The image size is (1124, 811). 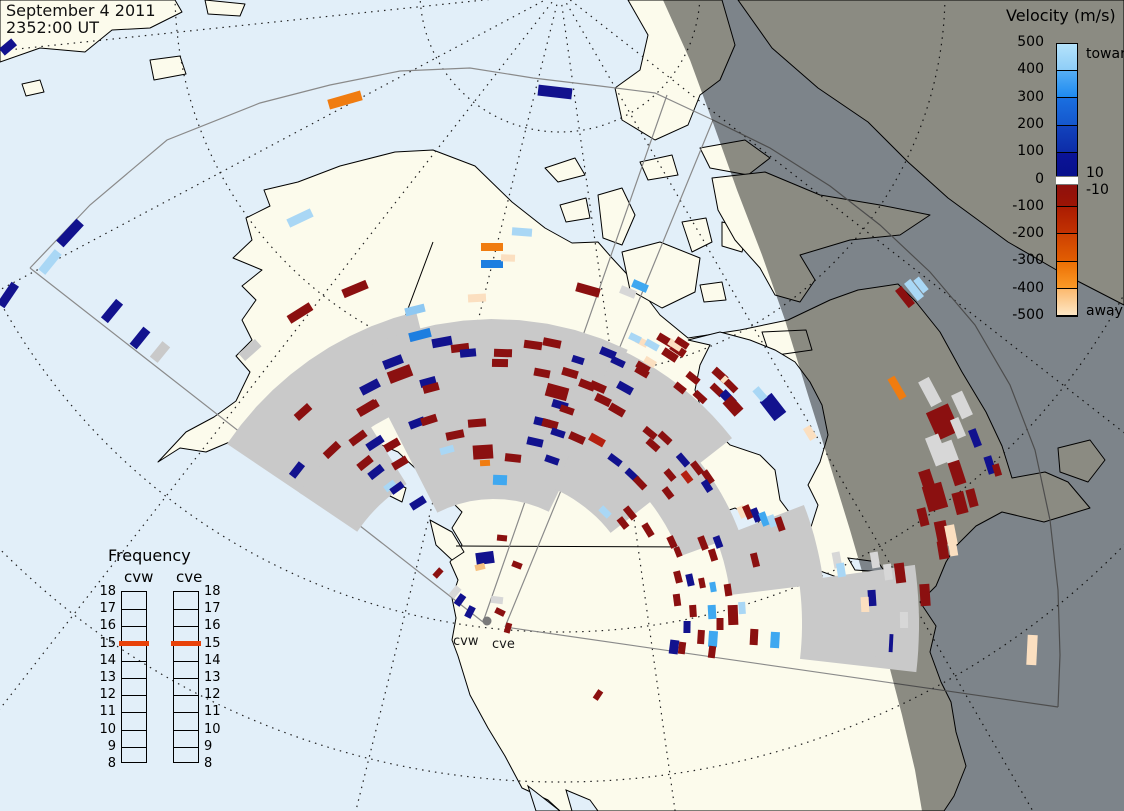 I want to click on colorbar-tick-label: -100, so click(x=1028, y=205).